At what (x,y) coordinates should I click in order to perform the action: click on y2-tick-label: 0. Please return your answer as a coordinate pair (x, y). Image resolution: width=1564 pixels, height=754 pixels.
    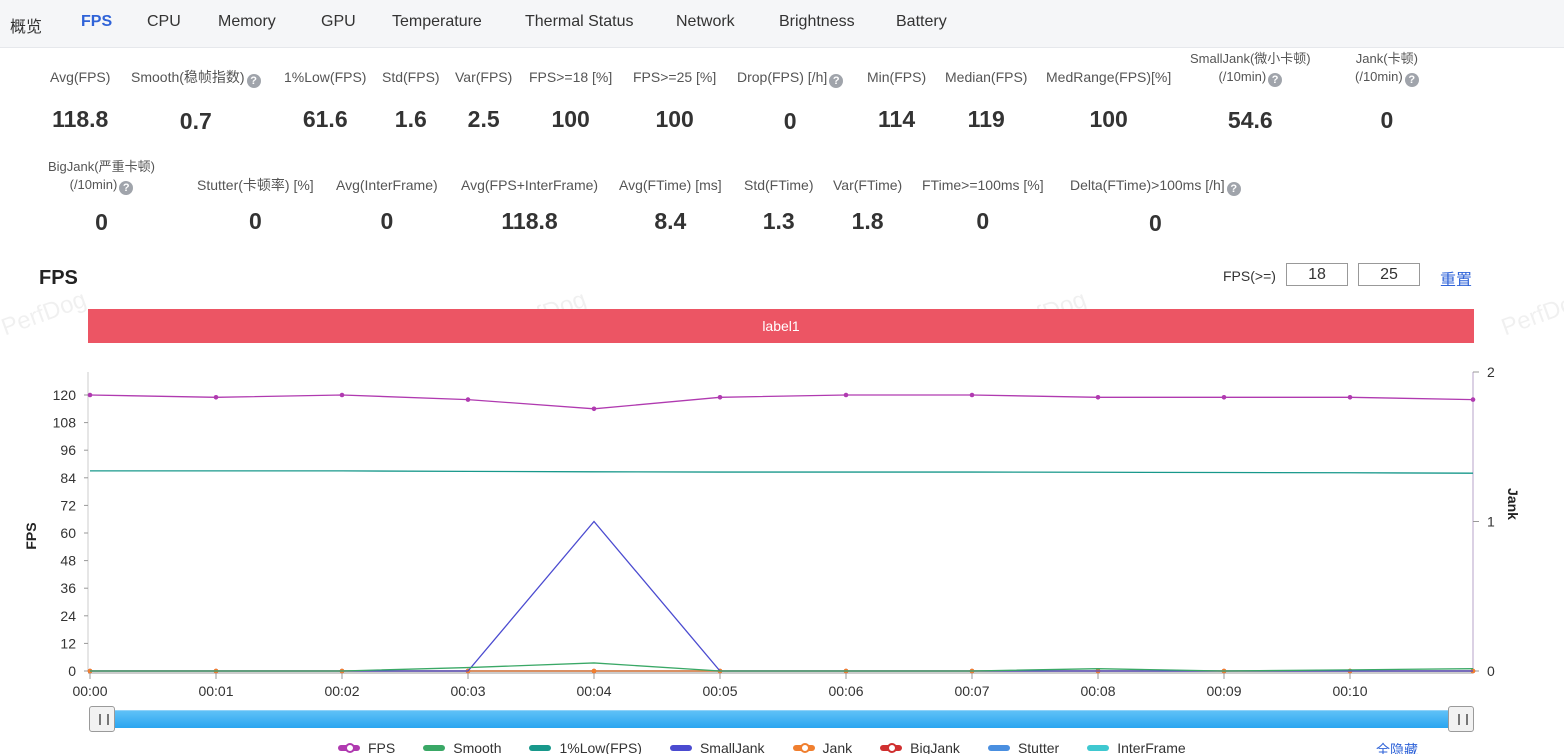
    Looking at the image, I should click on (1491, 671).